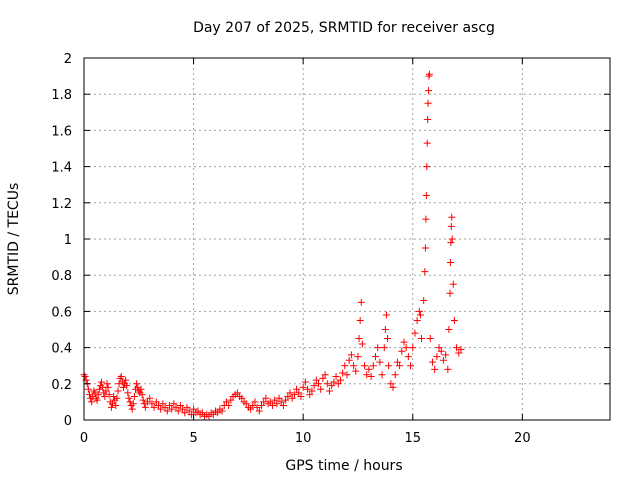 The height and width of the screenshot is (480, 640). What do you see at coordinates (84, 438) in the screenshot?
I see `x-tick-label: 0` at bounding box center [84, 438].